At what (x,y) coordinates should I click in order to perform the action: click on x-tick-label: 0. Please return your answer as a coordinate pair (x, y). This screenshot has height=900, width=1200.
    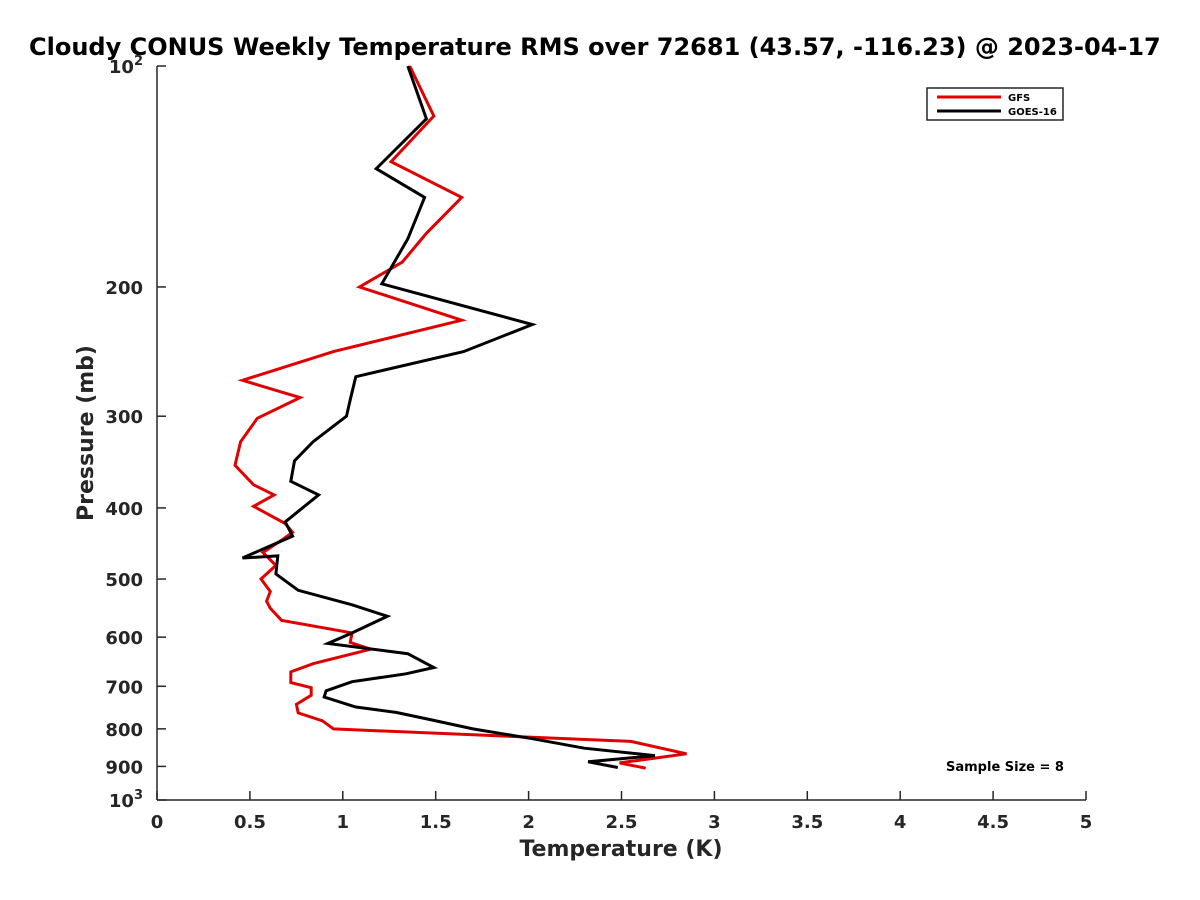
    Looking at the image, I should click on (157, 822).